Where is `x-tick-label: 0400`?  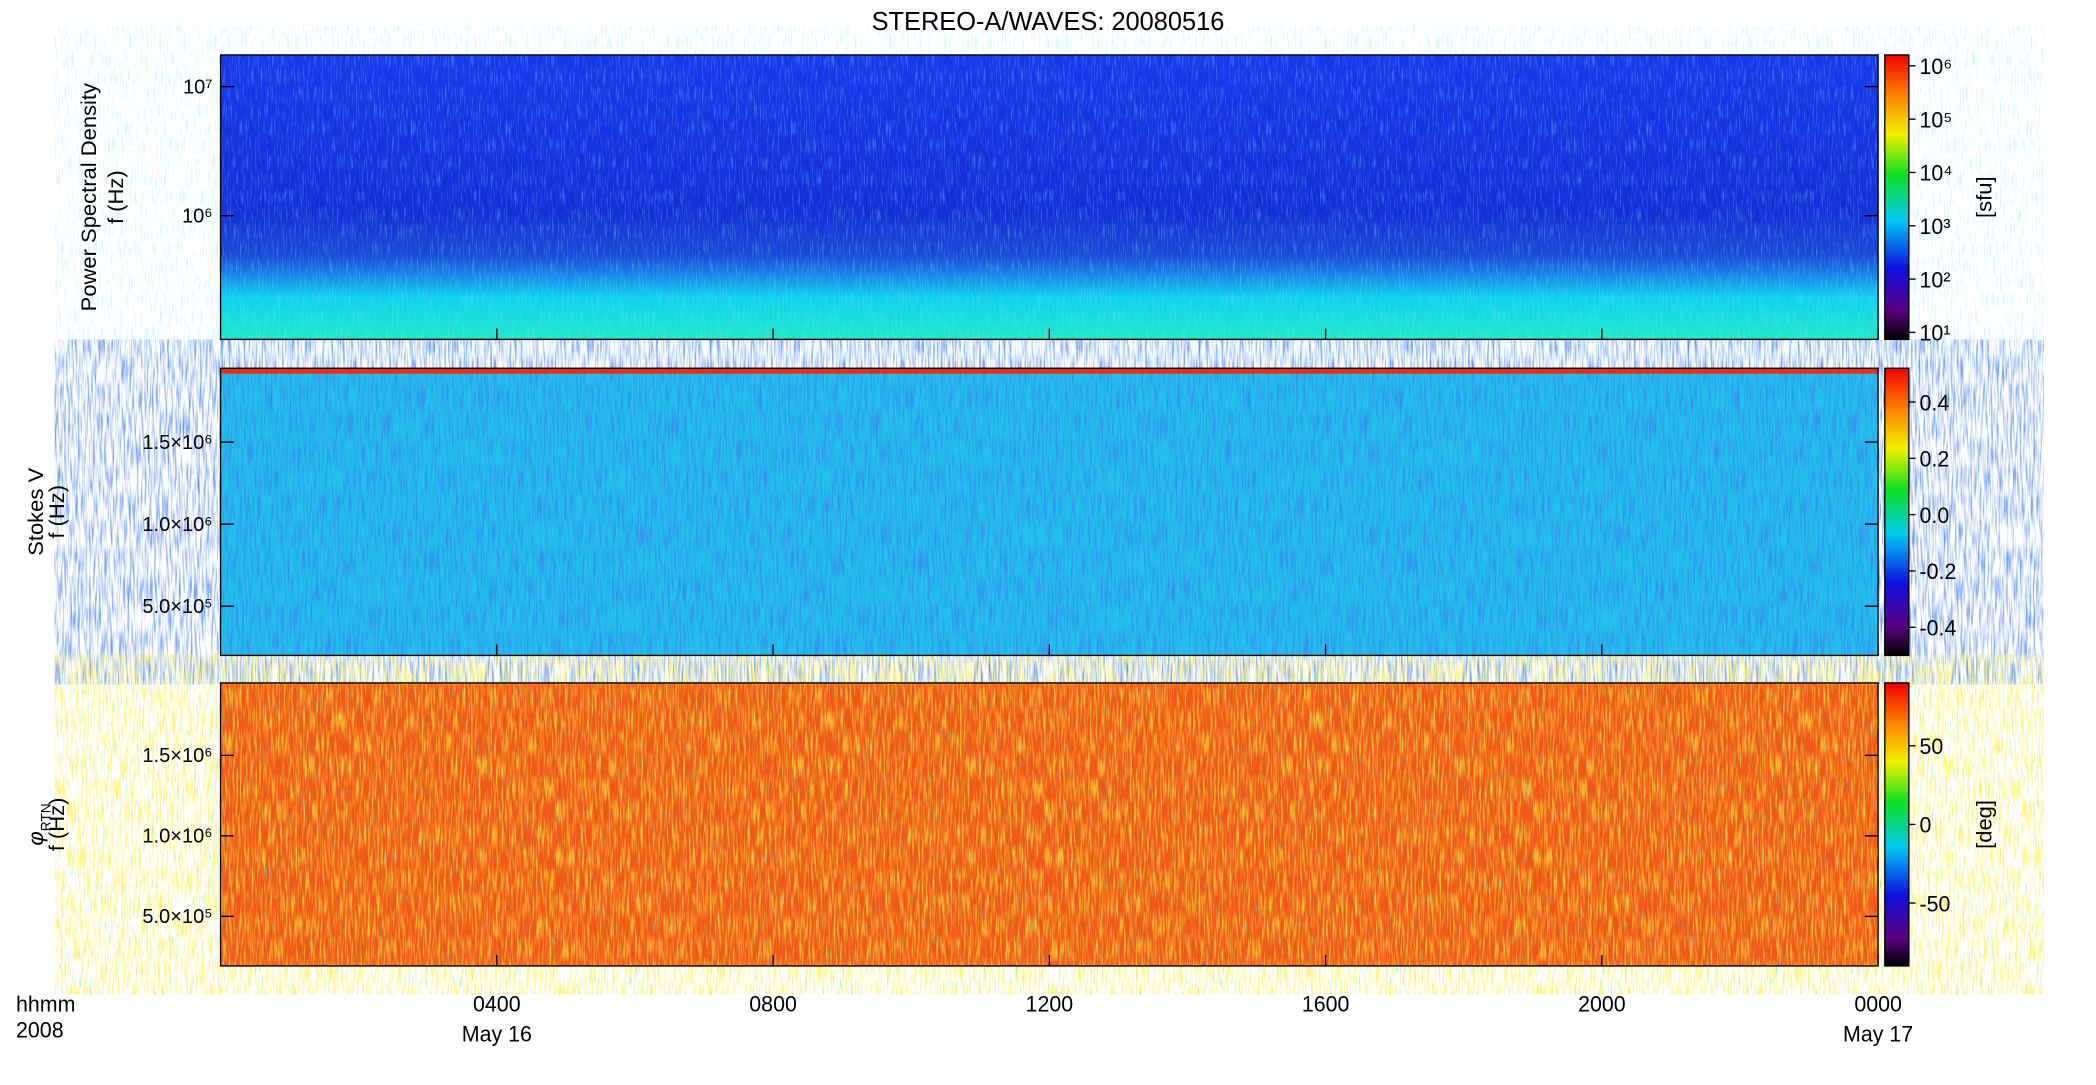 x-tick-label: 0400 is located at coordinates (497, 1003).